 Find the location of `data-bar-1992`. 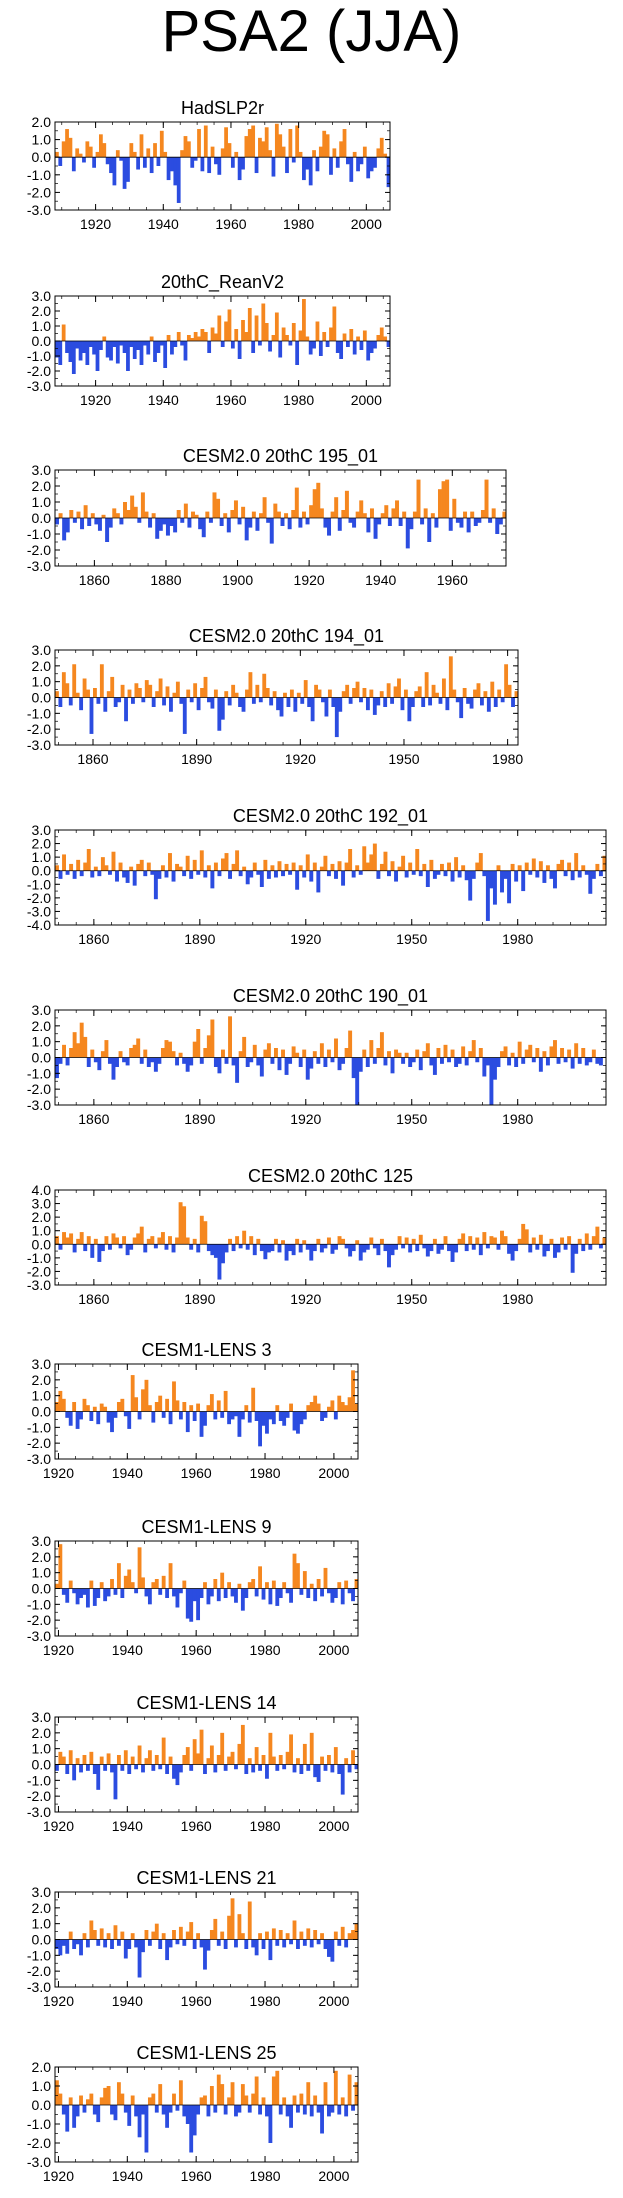

data-bar-1992 is located at coordinates (308, 2093).